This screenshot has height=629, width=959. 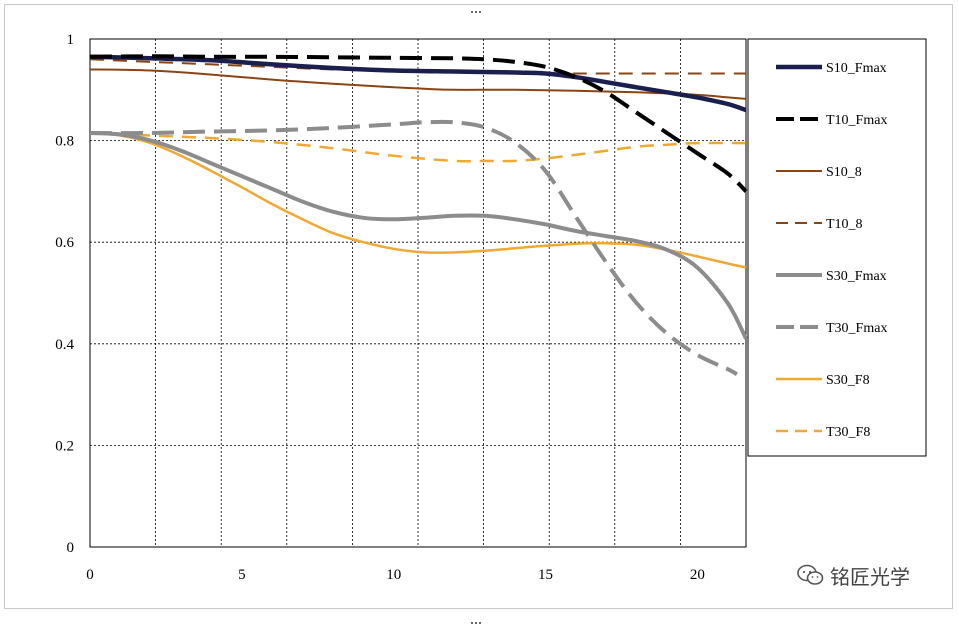 I want to click on x-tick-label: 15, so click(x=545, y=575).